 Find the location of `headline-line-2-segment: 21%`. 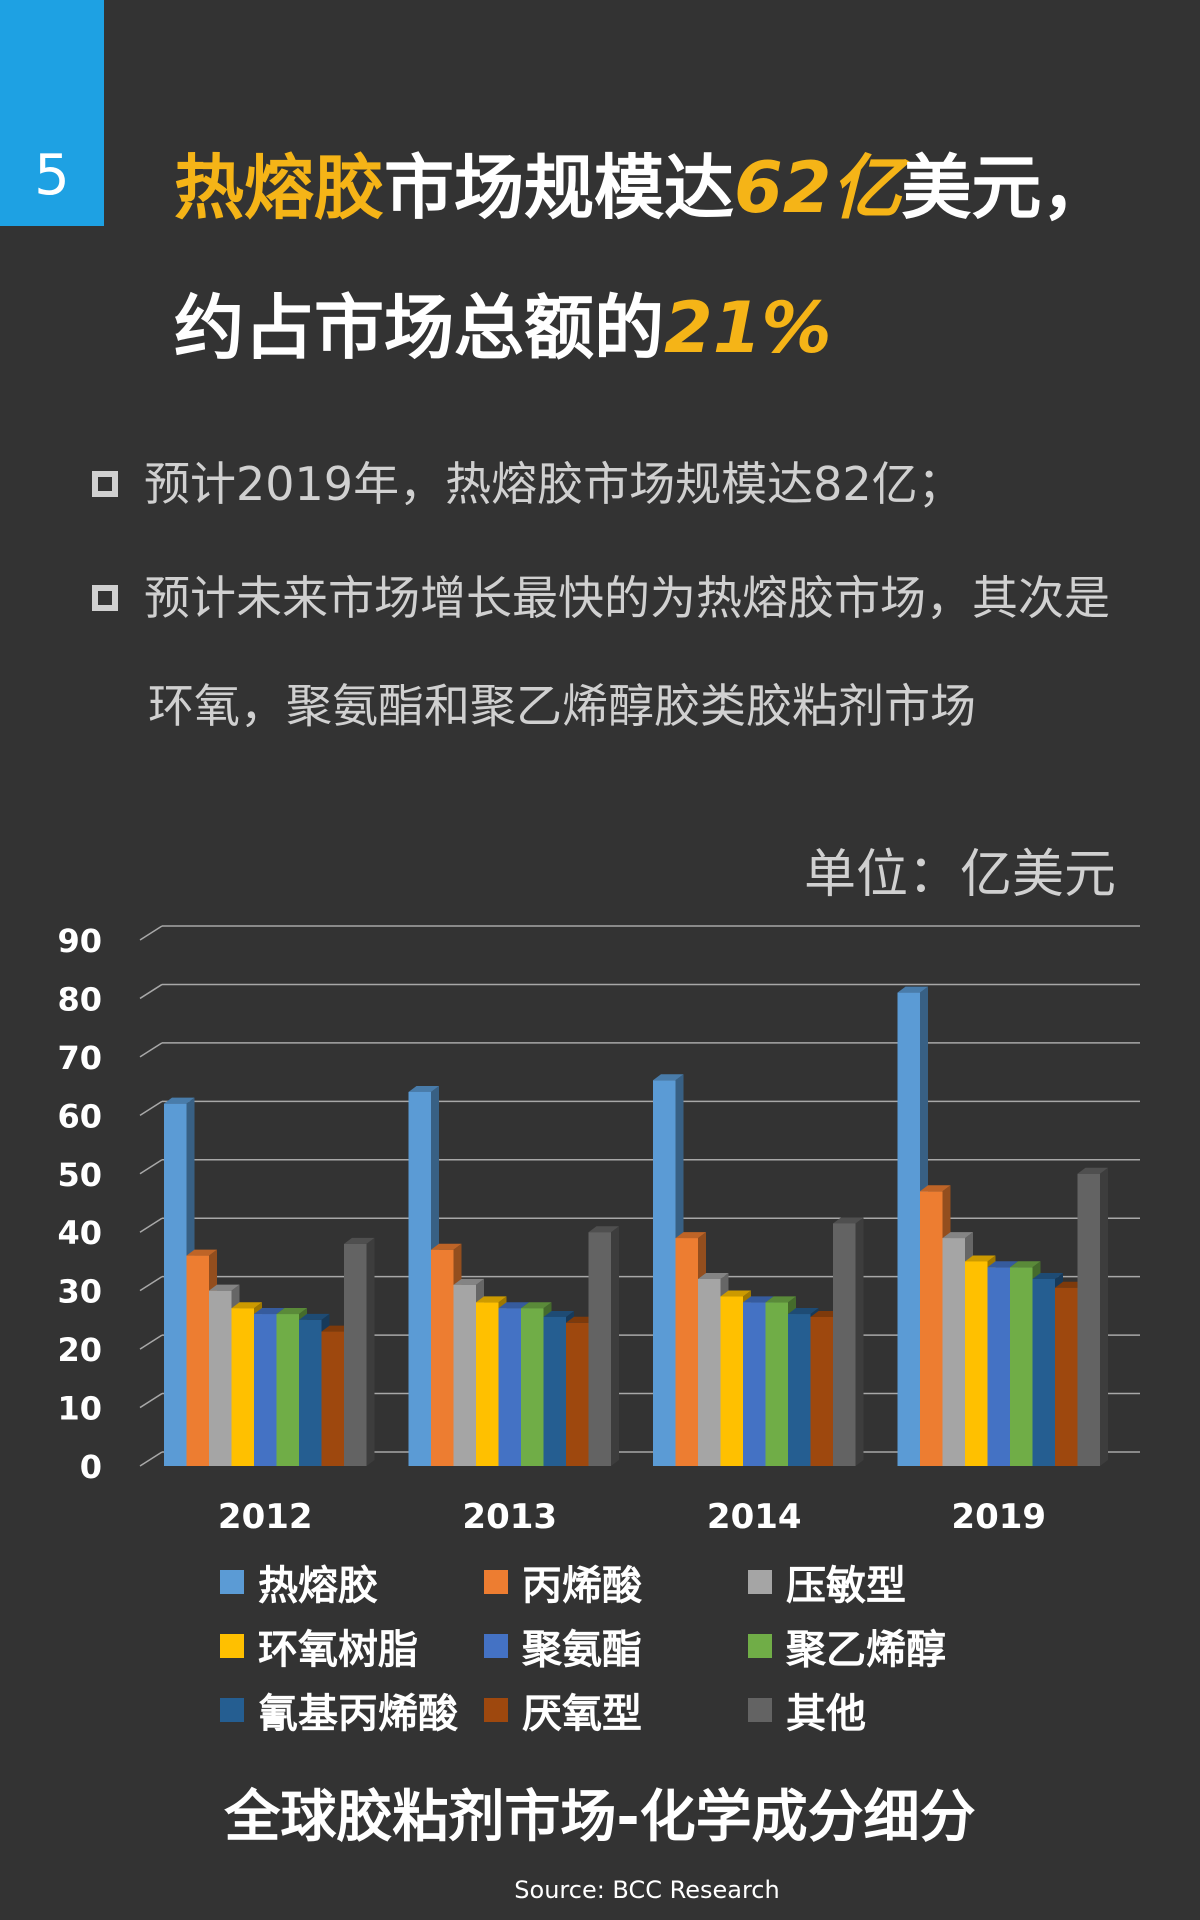

headline-line-2-segment: 21% is located at coordinates (748, 328).